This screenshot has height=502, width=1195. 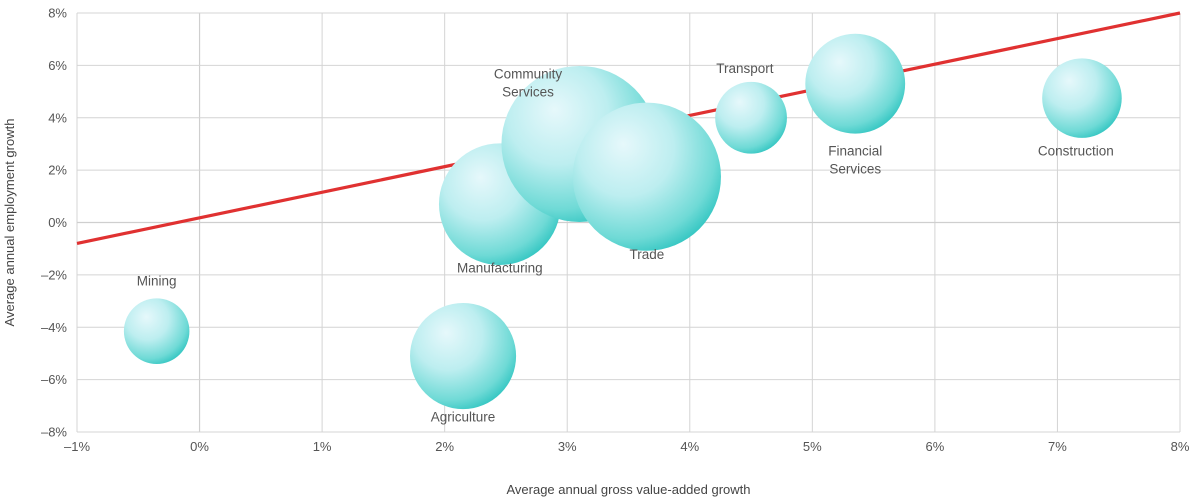 I want to click on bubble-label-line: Manufacturing, so click(x=500, y=267).